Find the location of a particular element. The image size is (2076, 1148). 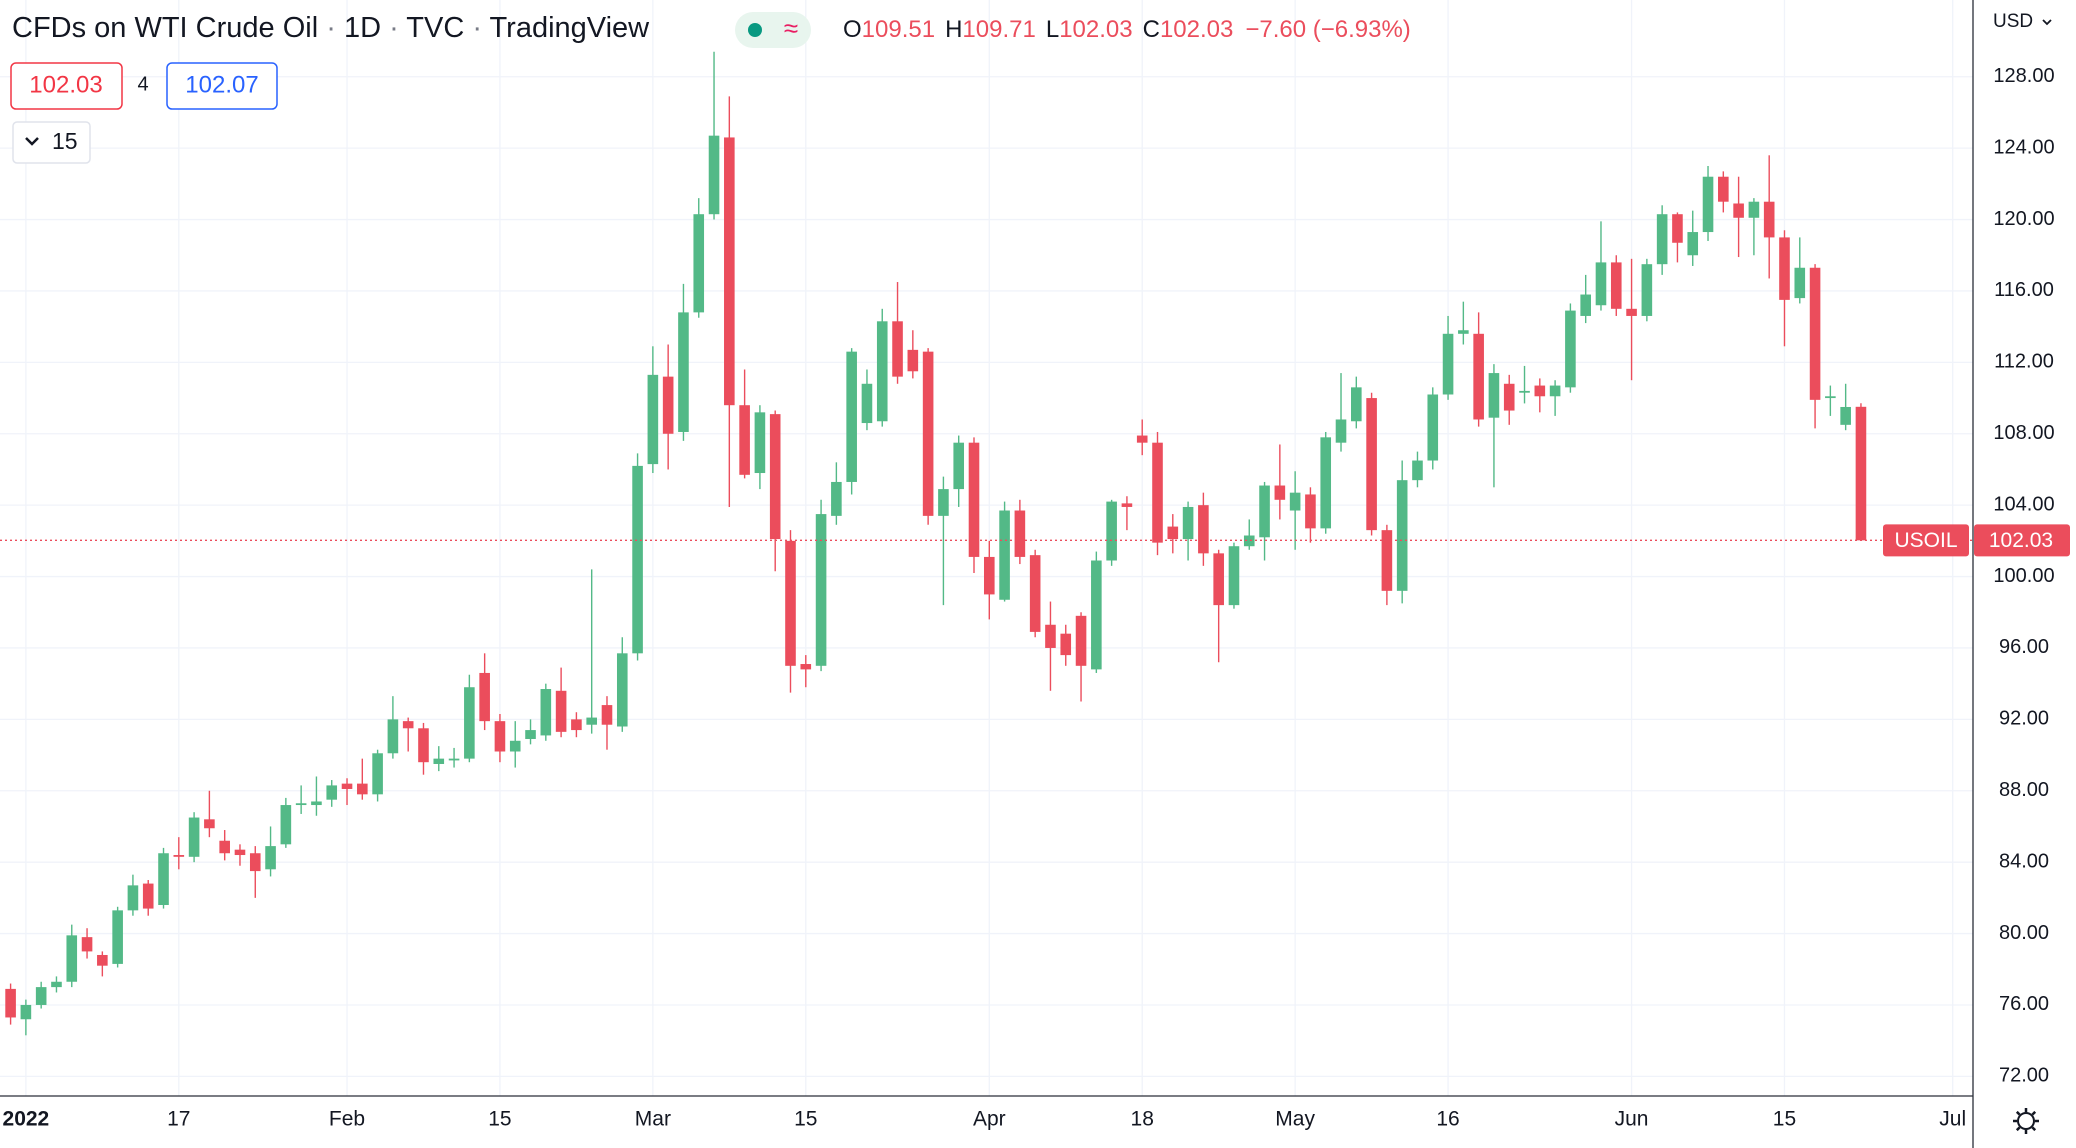

currency-chevron is located at coordinates (2047, 22).